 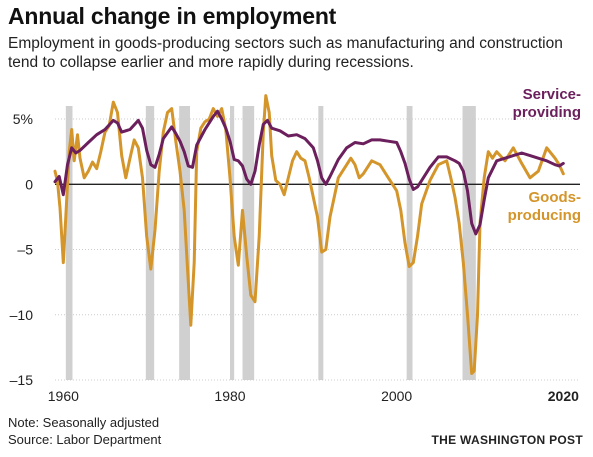 What do you see at coordinates (552, 95) in the screenshot?
I see `service-providing-label: Service-` at bounding box center [552, 95].